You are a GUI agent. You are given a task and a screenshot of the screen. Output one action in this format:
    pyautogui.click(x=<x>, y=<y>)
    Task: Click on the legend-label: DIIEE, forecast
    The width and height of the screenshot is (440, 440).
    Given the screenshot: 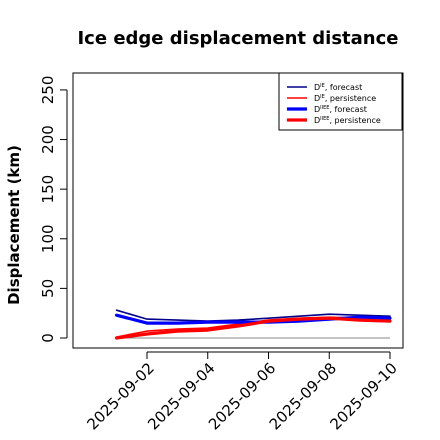 What is the action you would take?
    pyautogui.click(x=340, y=109)
    